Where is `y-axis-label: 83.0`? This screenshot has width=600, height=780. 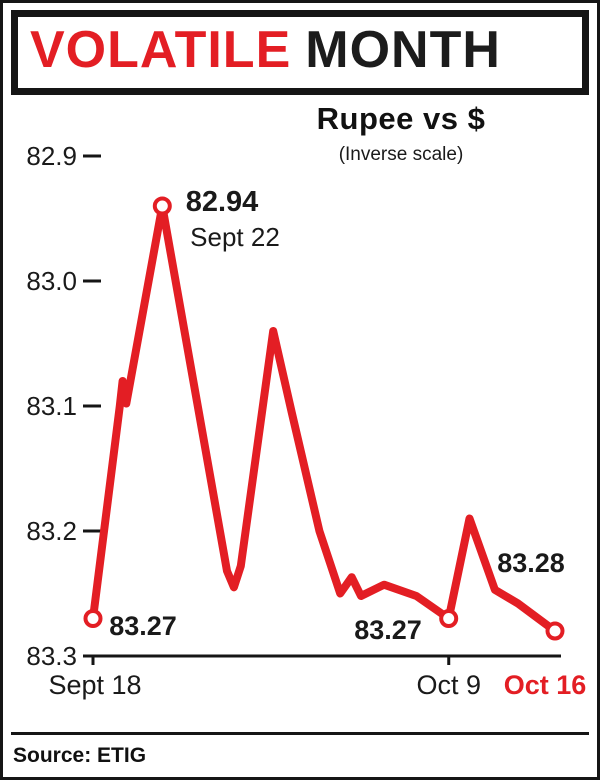
y-axis-label: 83.0 is located at coordinates (51, 281).